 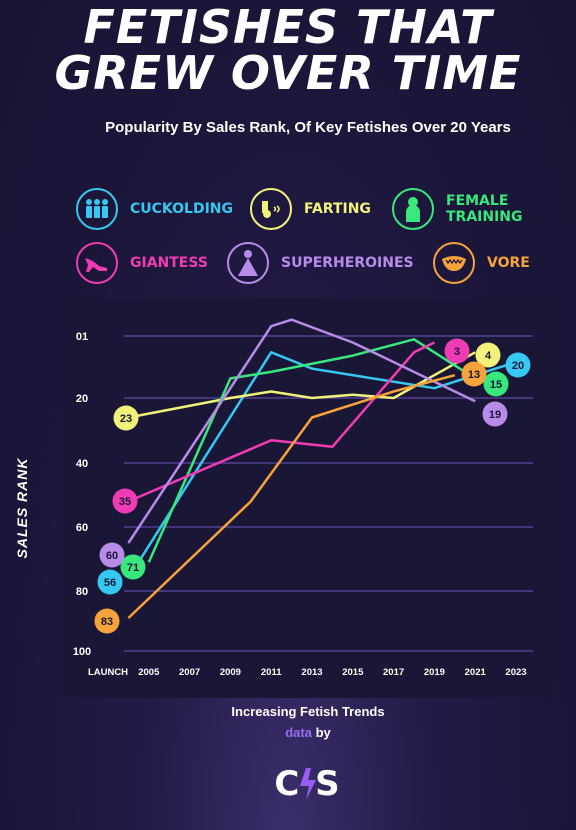 I want to click on vore-start-marker, so click(x=107, y=621).